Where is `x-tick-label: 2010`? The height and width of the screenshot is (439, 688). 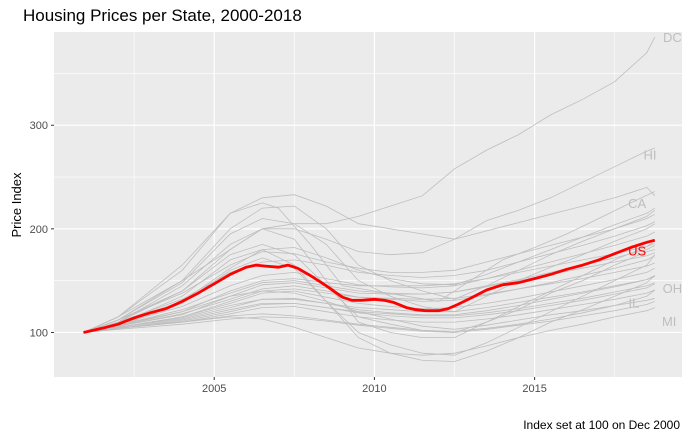 x-tick-label: 2010 is located at coordinates (374, 389).